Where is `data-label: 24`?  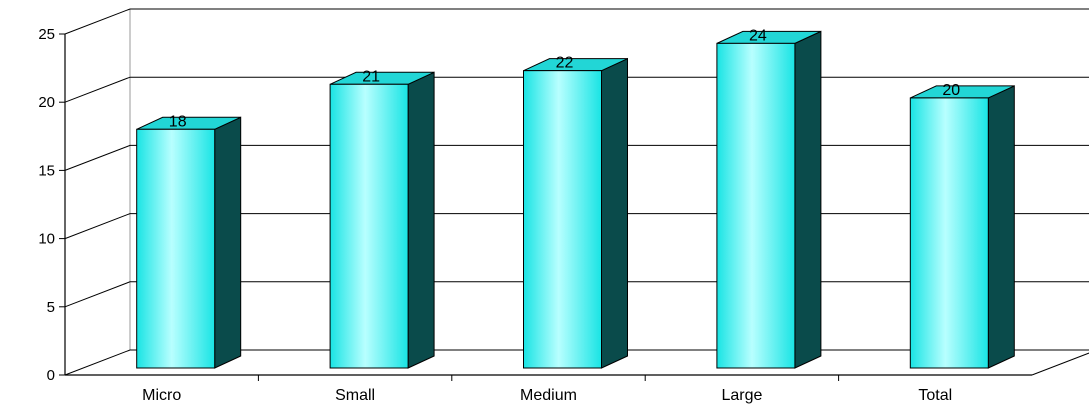 data-label: 24 is located at coordinates (758, 35).